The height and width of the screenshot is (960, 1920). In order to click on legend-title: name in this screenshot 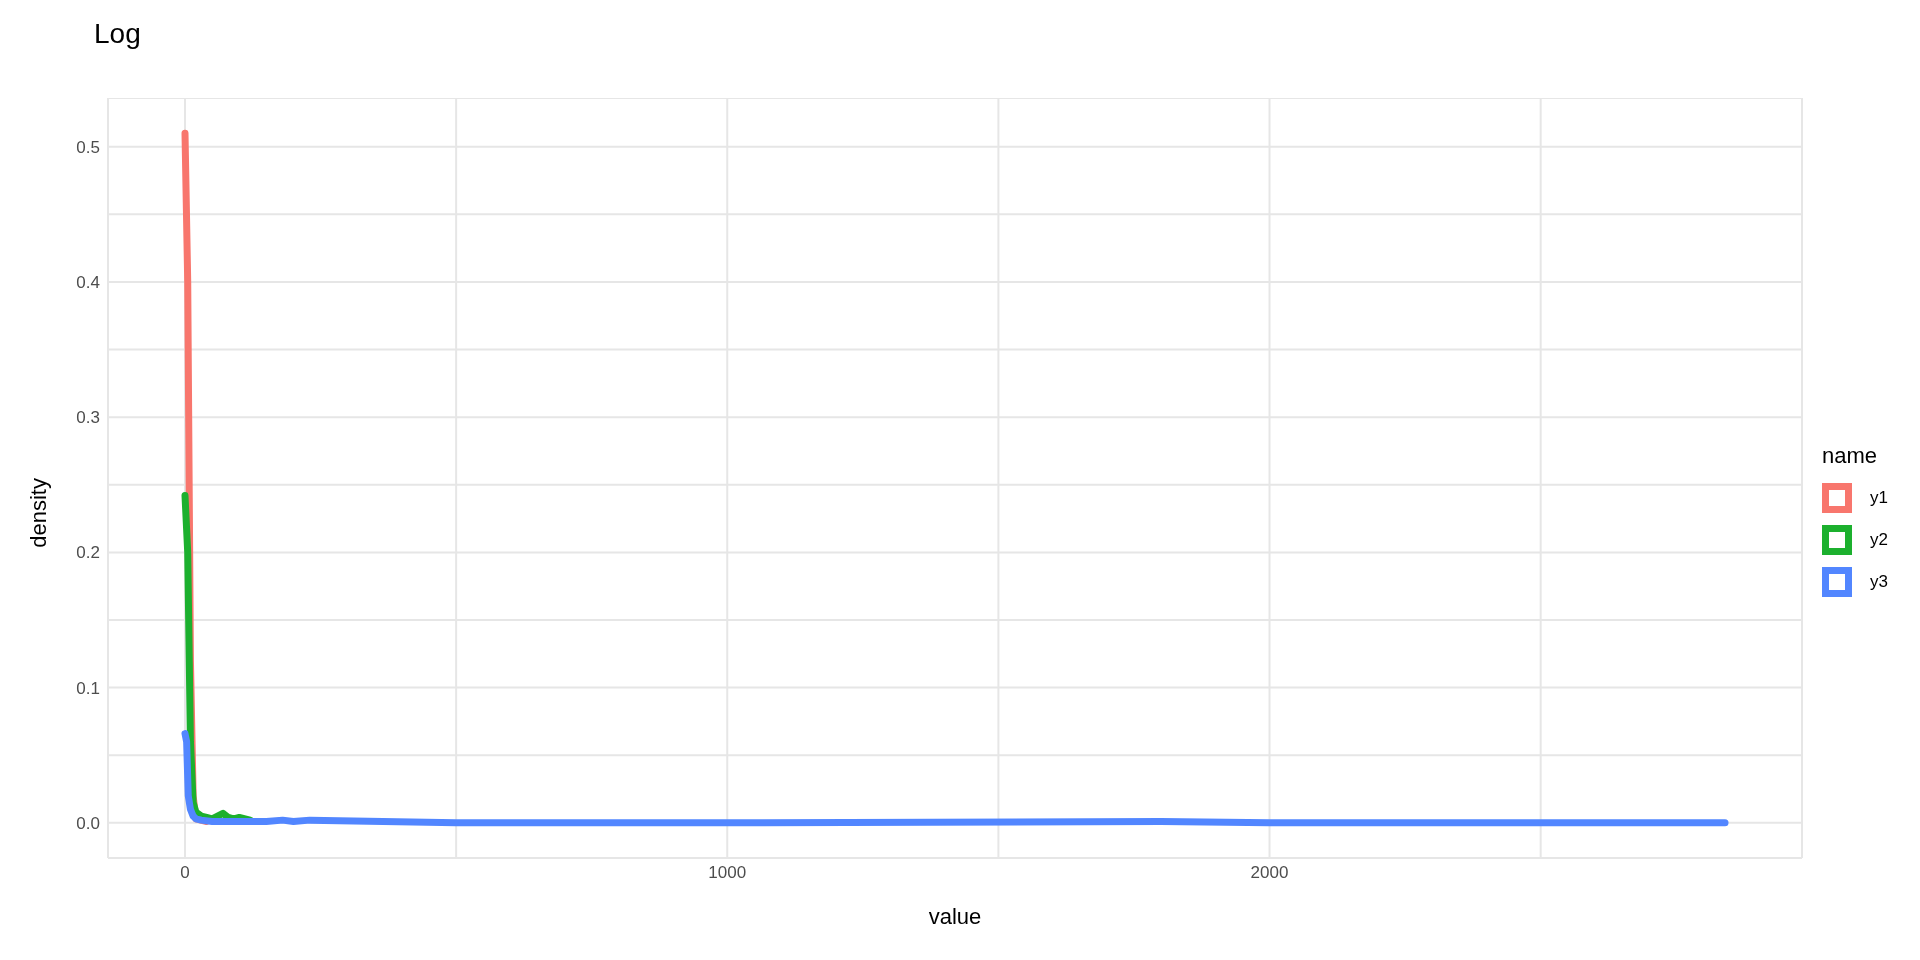, I will do `click(1850, 456)`.